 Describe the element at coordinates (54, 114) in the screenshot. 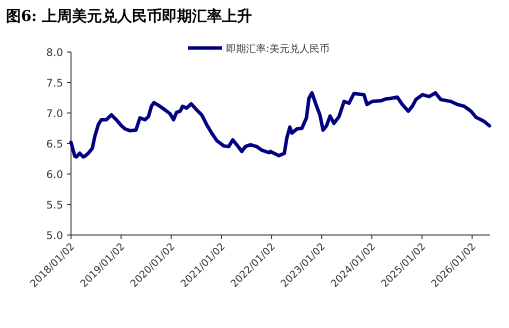

I see `y-tick-label: 7.0` at that location.